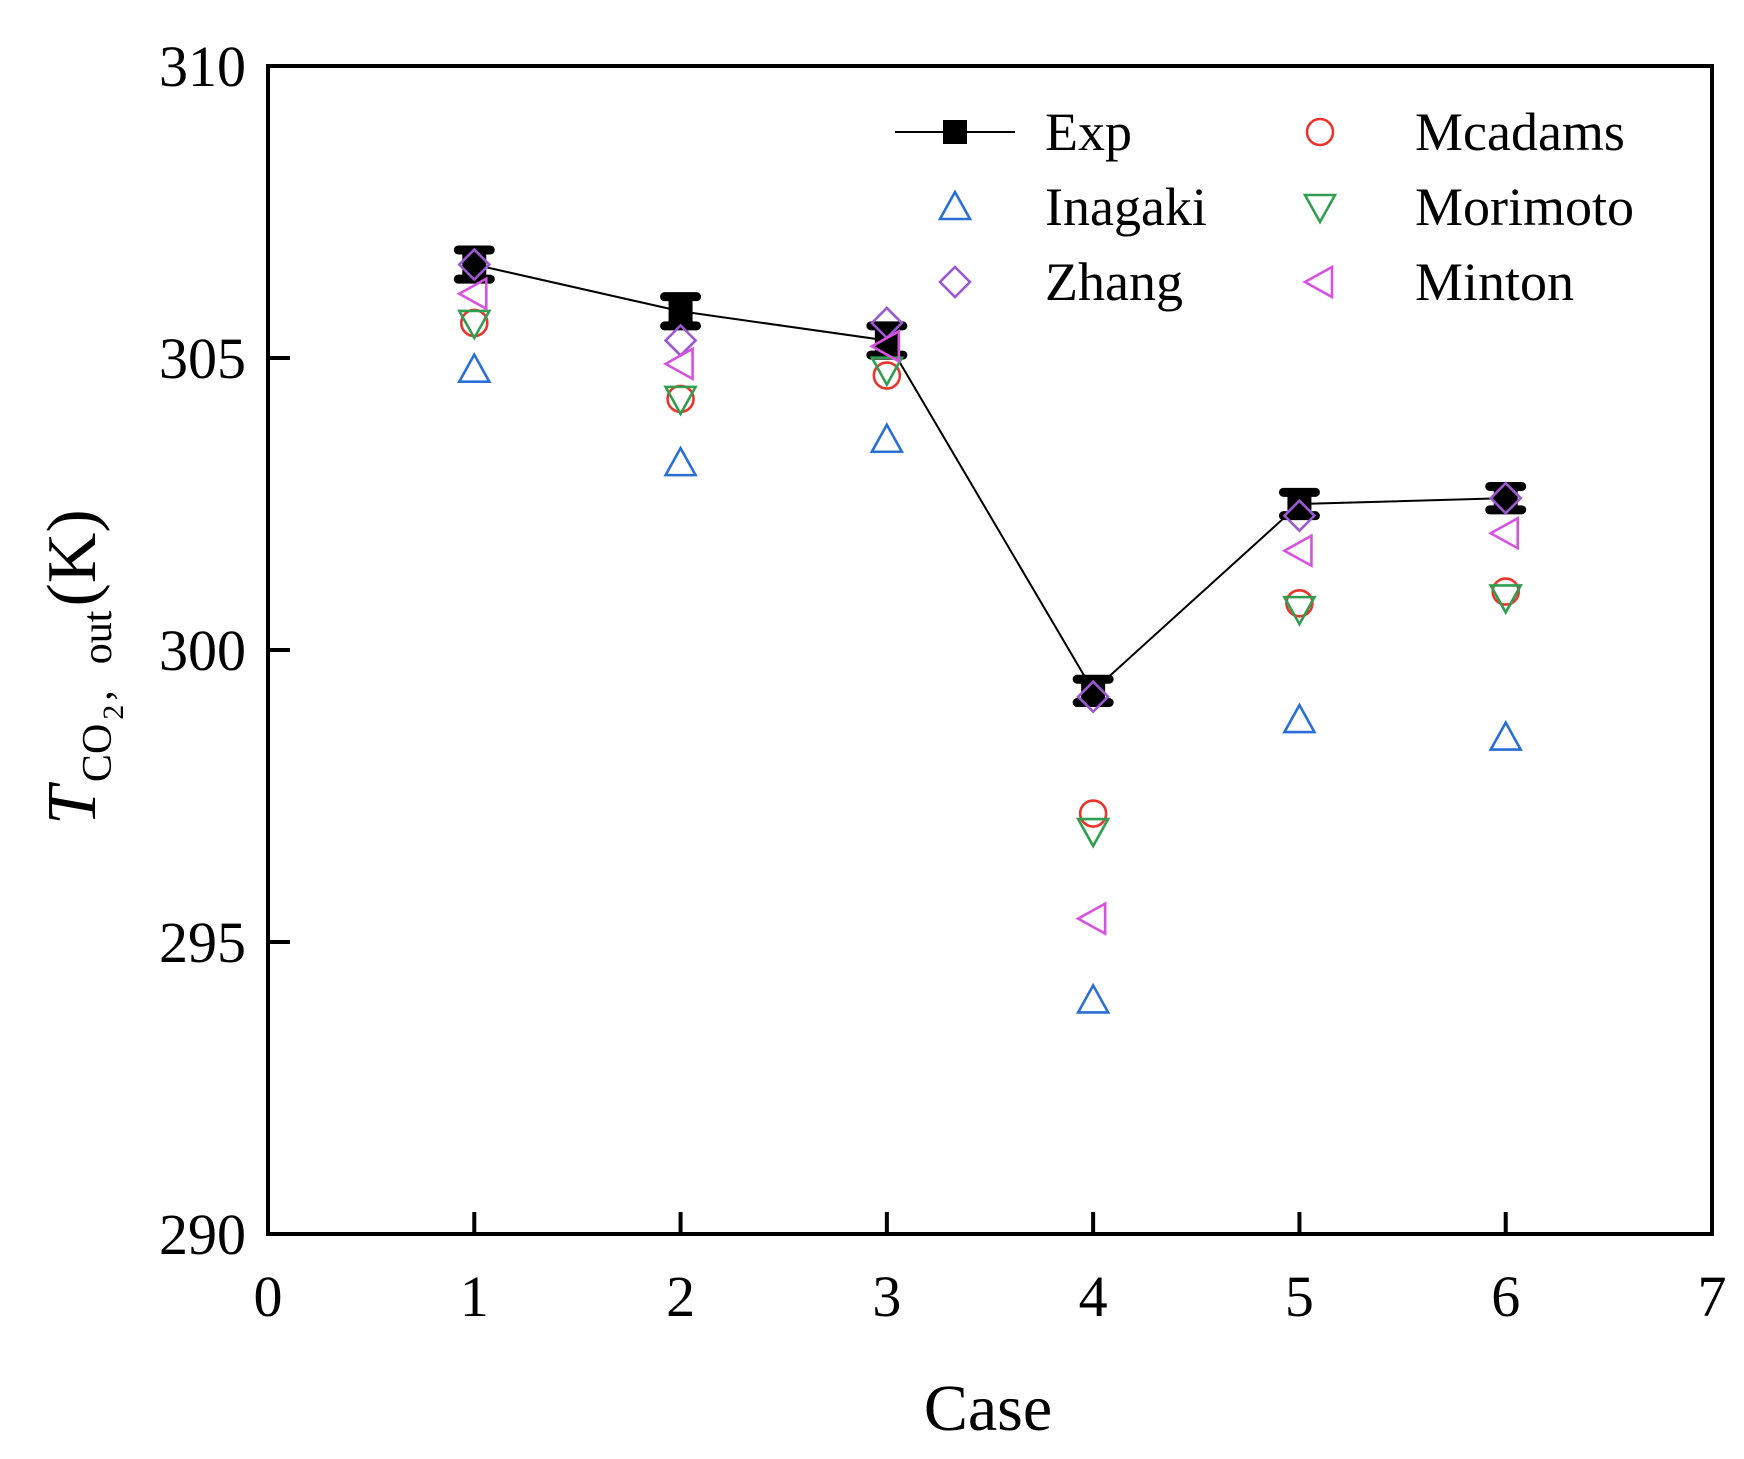 The height and width of the screenshot is (1459, 1744). Describe the element at coordinates (1712, 1296) in the screenshot. I see `x-tick-label: 7` at that location.